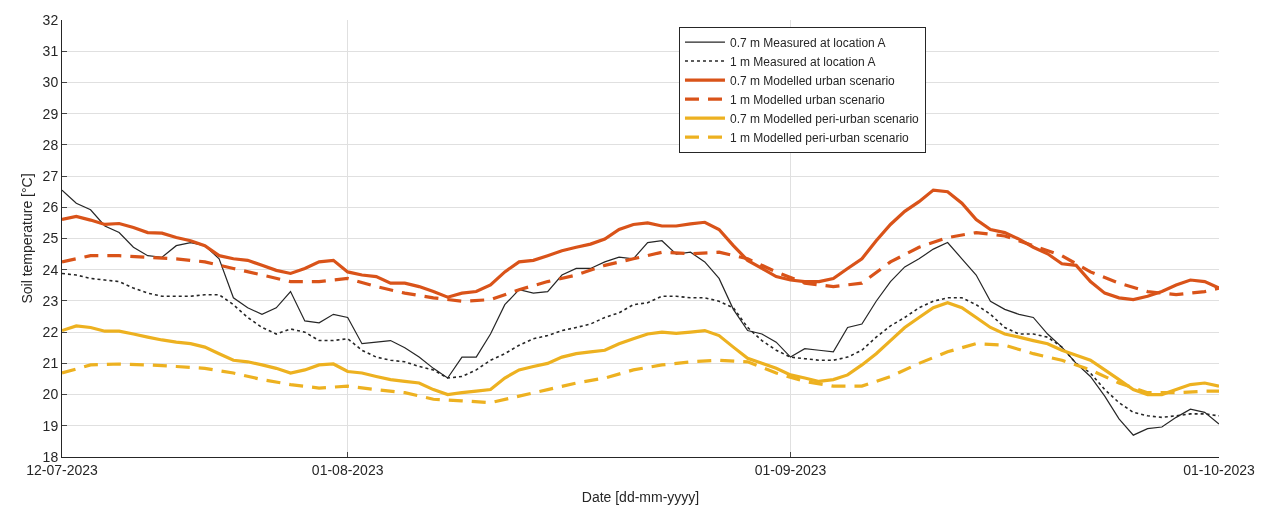  What do you see at coordinates (812, 80) in the screenshot?
I see `legend-label: 0.7 m Modelled urban scenario` at bounding box center [812, 80].